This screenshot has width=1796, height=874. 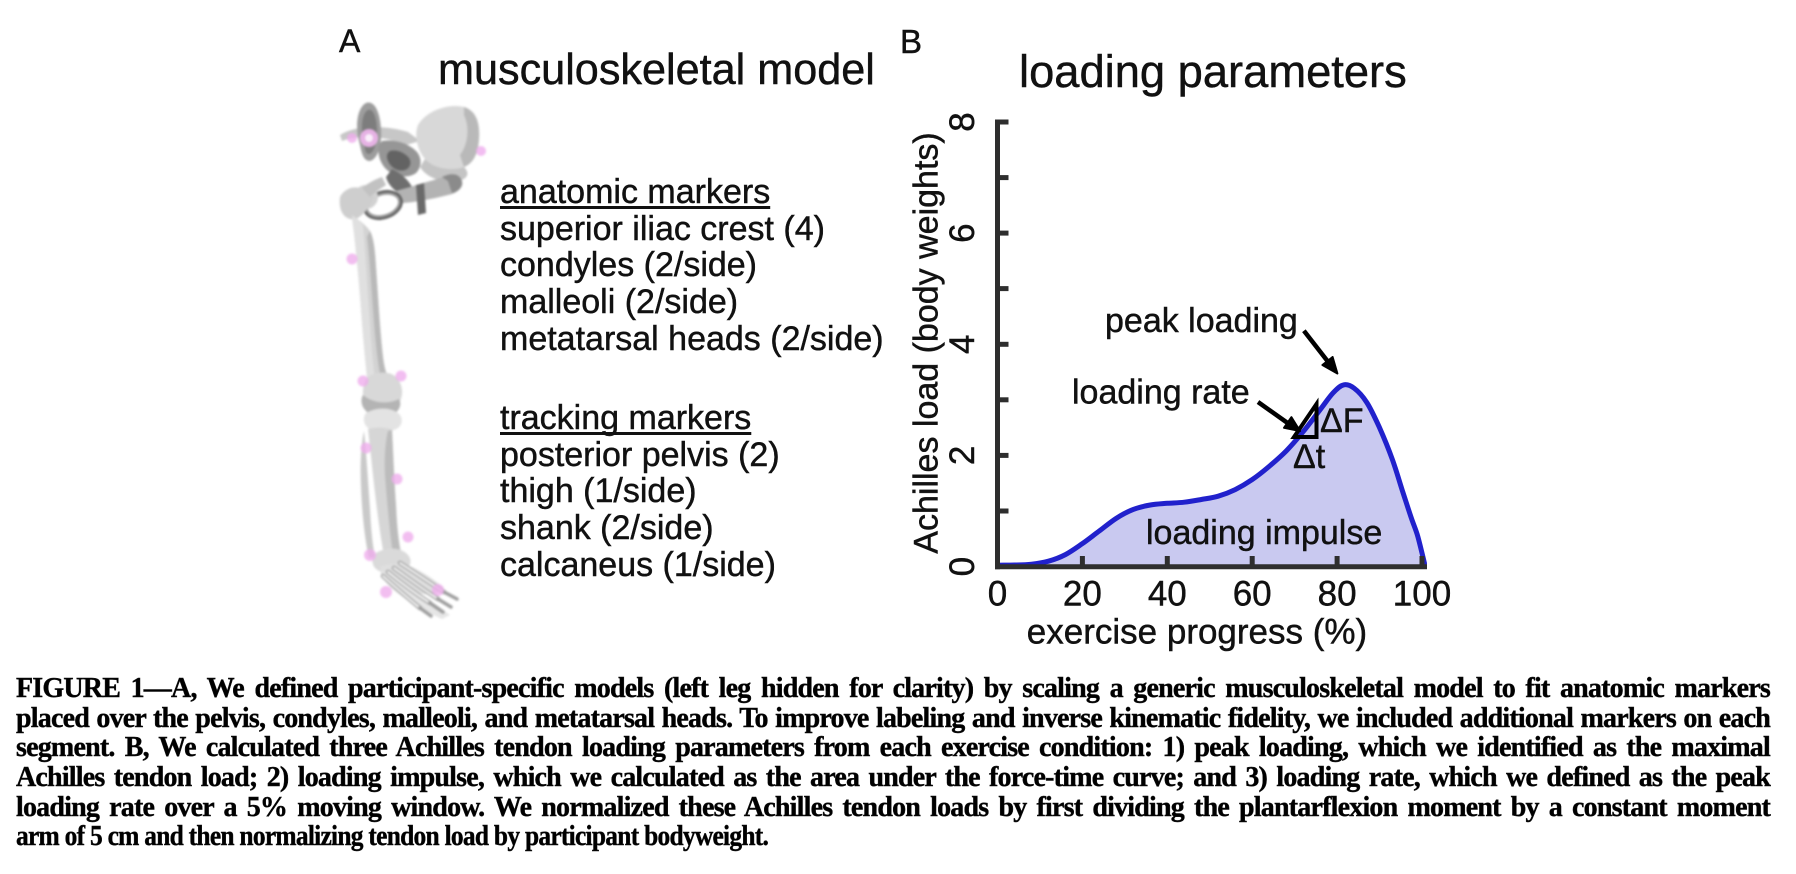 What do you see at coordinates (1422, 594) in the screenshot?
I see `svg-text: 100` at bounding box center [1422, 594].